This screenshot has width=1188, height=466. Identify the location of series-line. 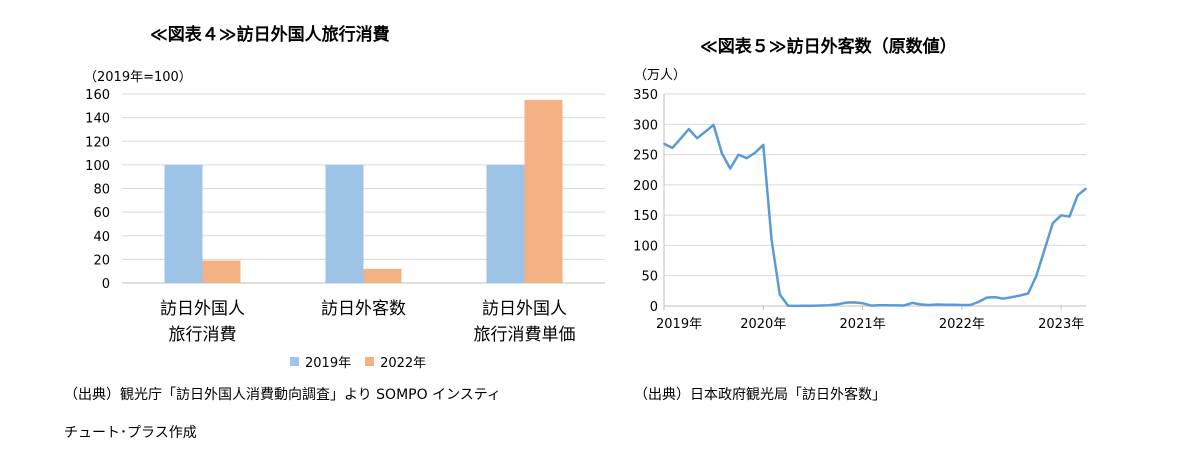
(875, 215).